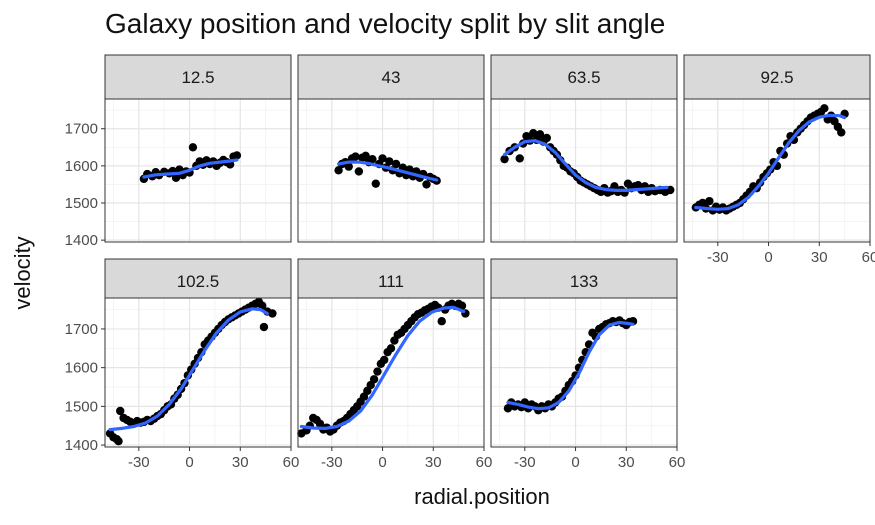 Image resolution: width=875 pixels, height=525 pixels. What do you see at coordinates (22, 272) in the screenshot?
I see `y-axis-label: velocity` at bounding box center [22, 272].